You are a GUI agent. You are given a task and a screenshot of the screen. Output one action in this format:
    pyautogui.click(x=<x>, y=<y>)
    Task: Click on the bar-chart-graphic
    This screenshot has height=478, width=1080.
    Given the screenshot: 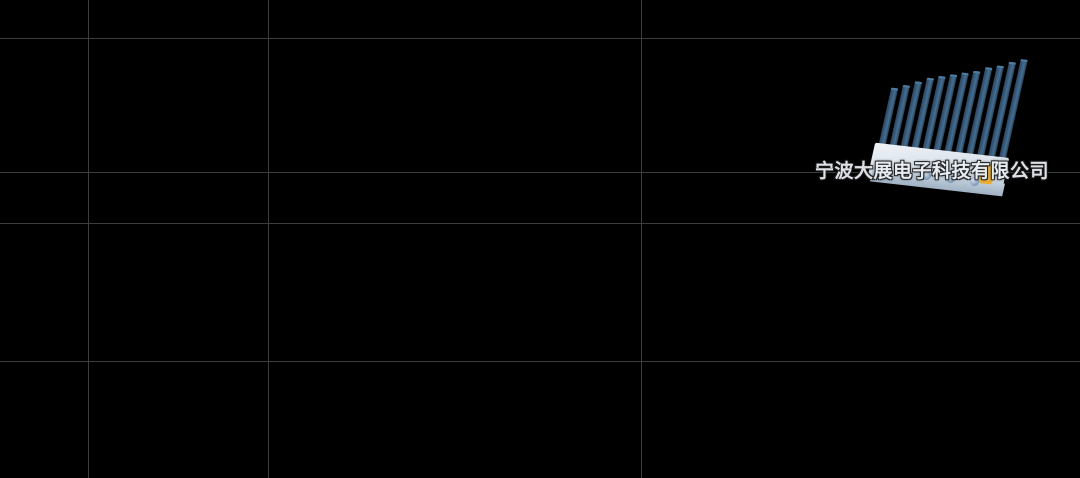 What is the action you would take?
    pyautogui.click(x=944, y=120)
    